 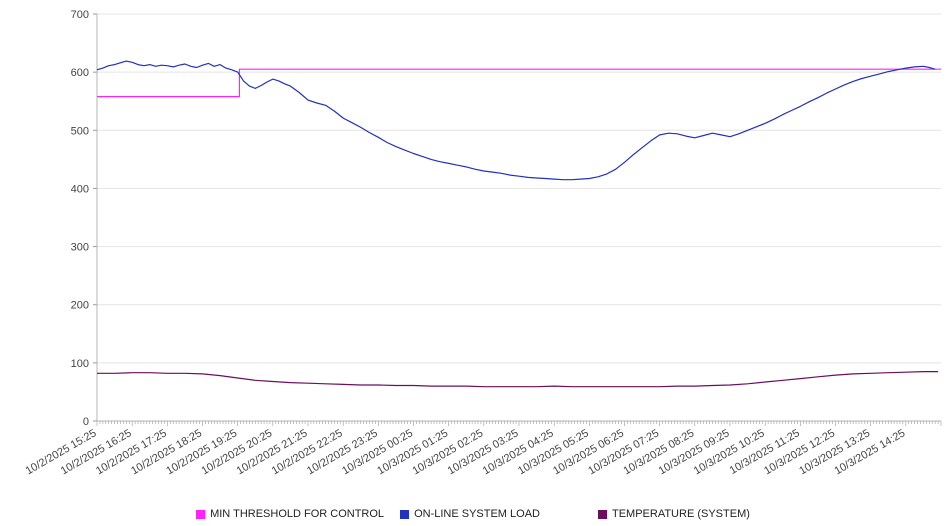 I want to click on legend-label-min-threshold: MIN THRESHOLD FOR CONTROL, so click(x=297, y=514).